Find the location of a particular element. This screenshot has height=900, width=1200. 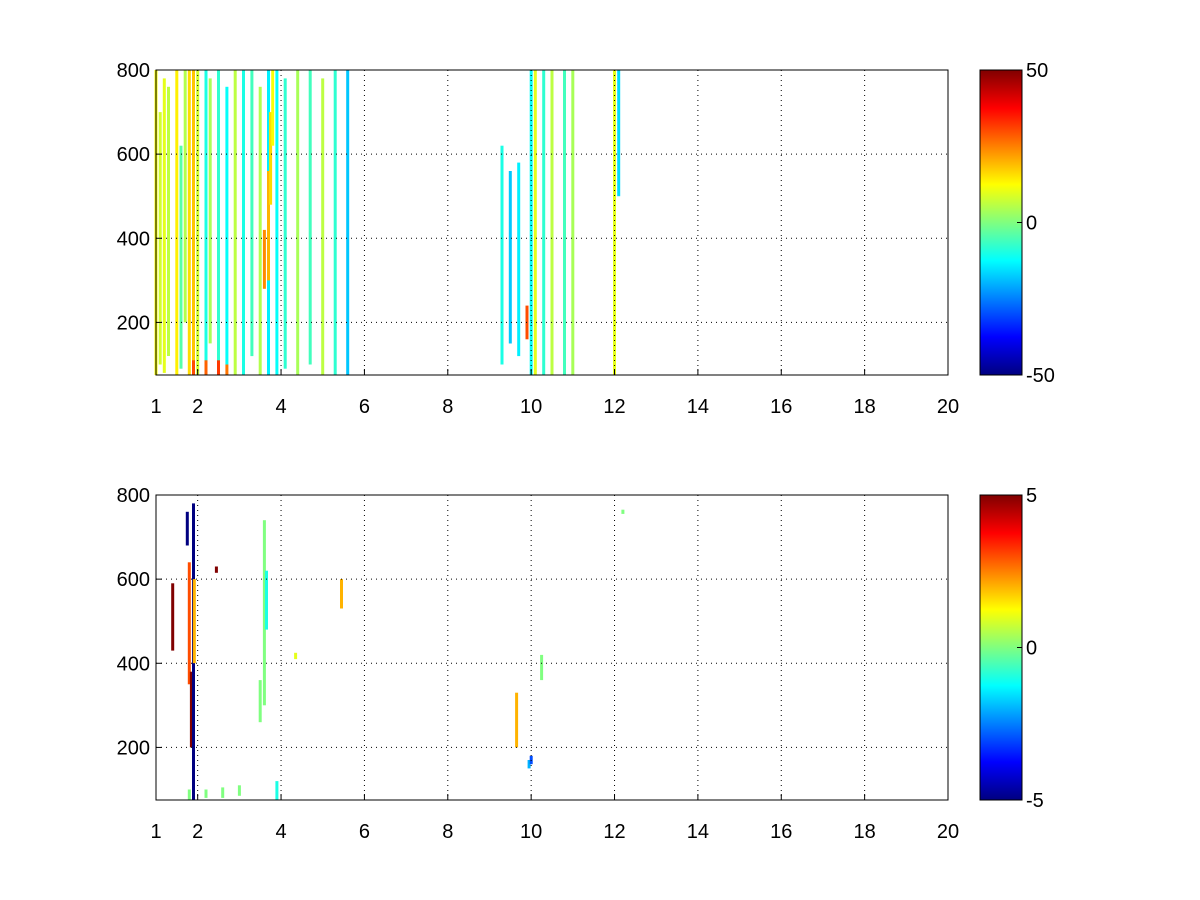

colorbar-ticks: 5 0 -5 is located at coordinates (1030, 648).